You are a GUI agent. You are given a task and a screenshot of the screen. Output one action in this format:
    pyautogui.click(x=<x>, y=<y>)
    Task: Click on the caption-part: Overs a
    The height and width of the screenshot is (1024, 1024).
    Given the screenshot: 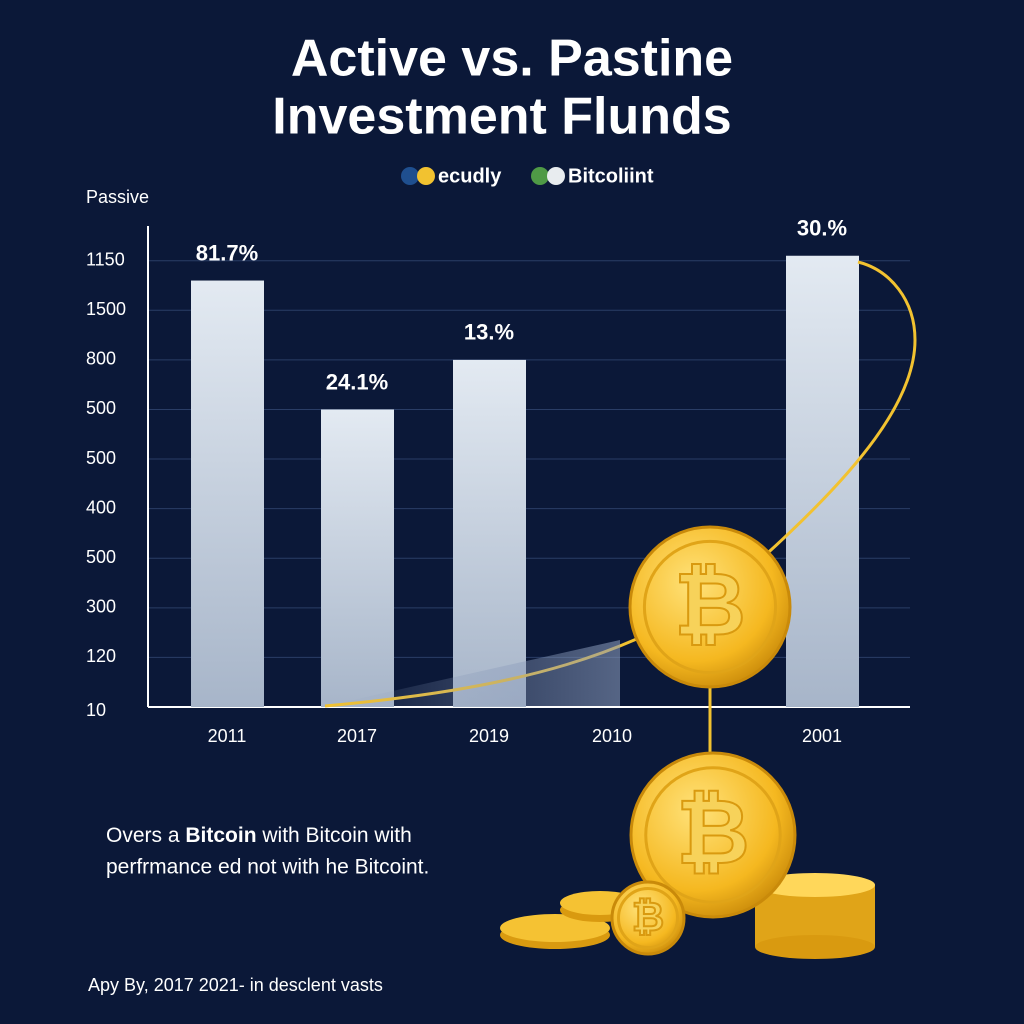 What is the action you would take?
    pyautogui.click(x=145, y=835)
    